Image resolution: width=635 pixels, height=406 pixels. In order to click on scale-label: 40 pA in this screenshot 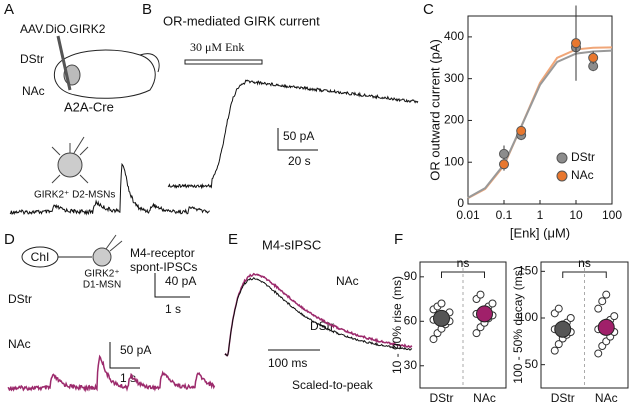, I will do `click(180, 281)`.